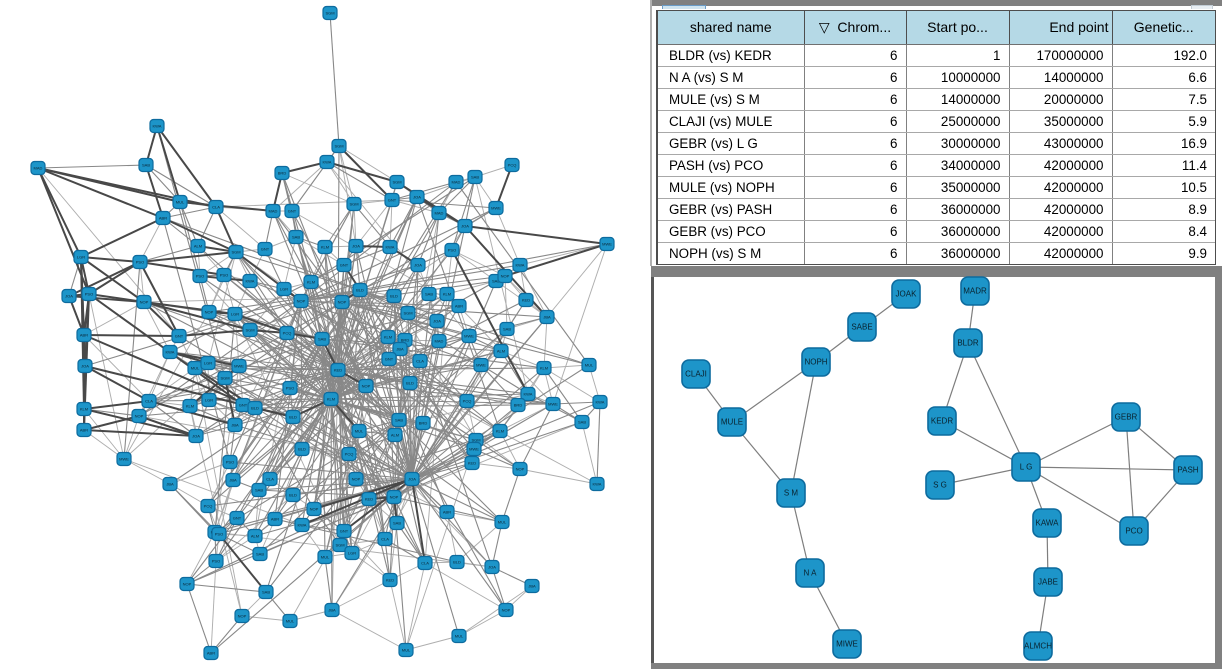 The image size is (1222, 669). I want to click on svg-text: NOPH, so click(815, 362).